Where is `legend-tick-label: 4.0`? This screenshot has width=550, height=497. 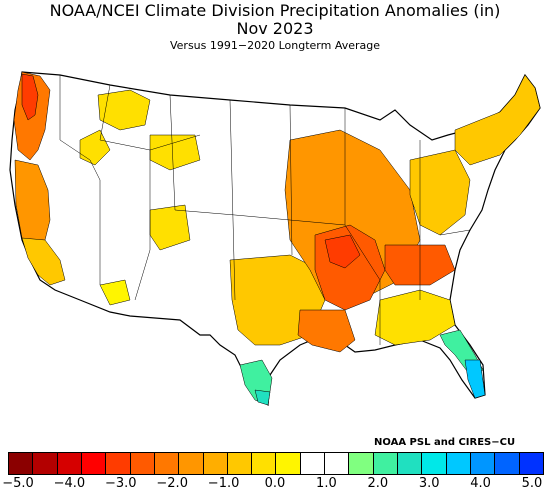
legend-tick-label: 4.0 is located at coordinates (480, 483).